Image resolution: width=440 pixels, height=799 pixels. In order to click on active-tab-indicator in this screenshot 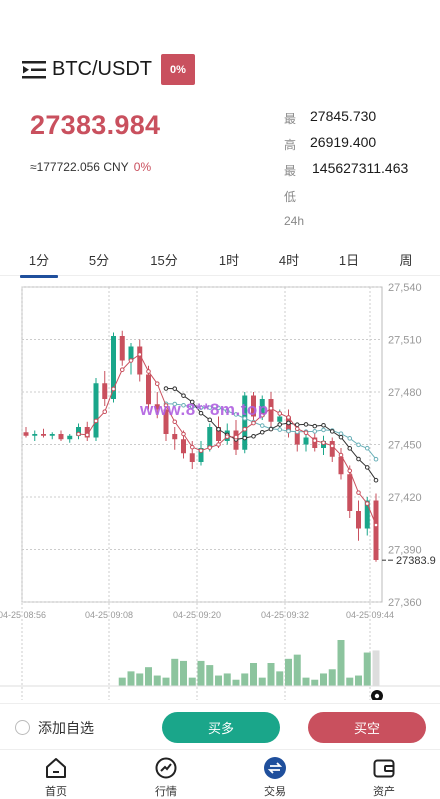, I will do `click(39, 276)`.